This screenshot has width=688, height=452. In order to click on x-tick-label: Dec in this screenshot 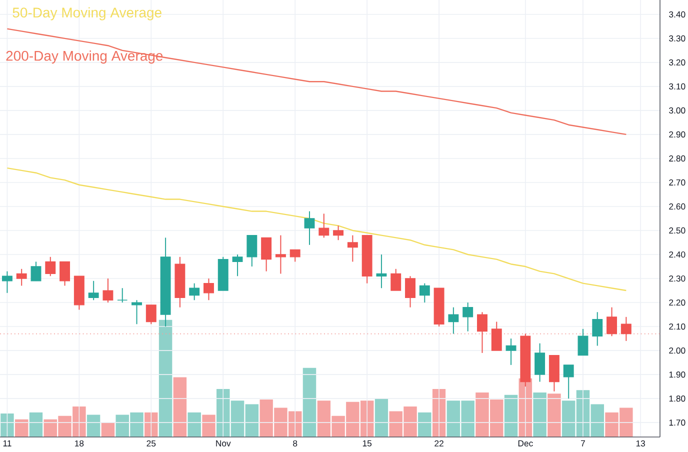, I will do `click(525, 443)`.